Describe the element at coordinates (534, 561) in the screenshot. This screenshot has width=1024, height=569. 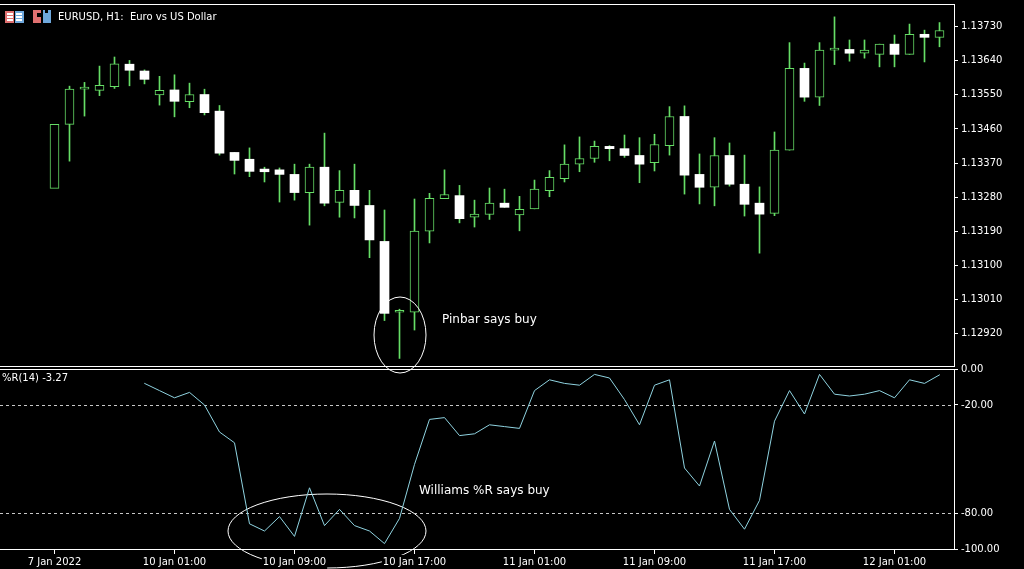
I see `x-tick-label: 11 Jan 01:00` at that location.